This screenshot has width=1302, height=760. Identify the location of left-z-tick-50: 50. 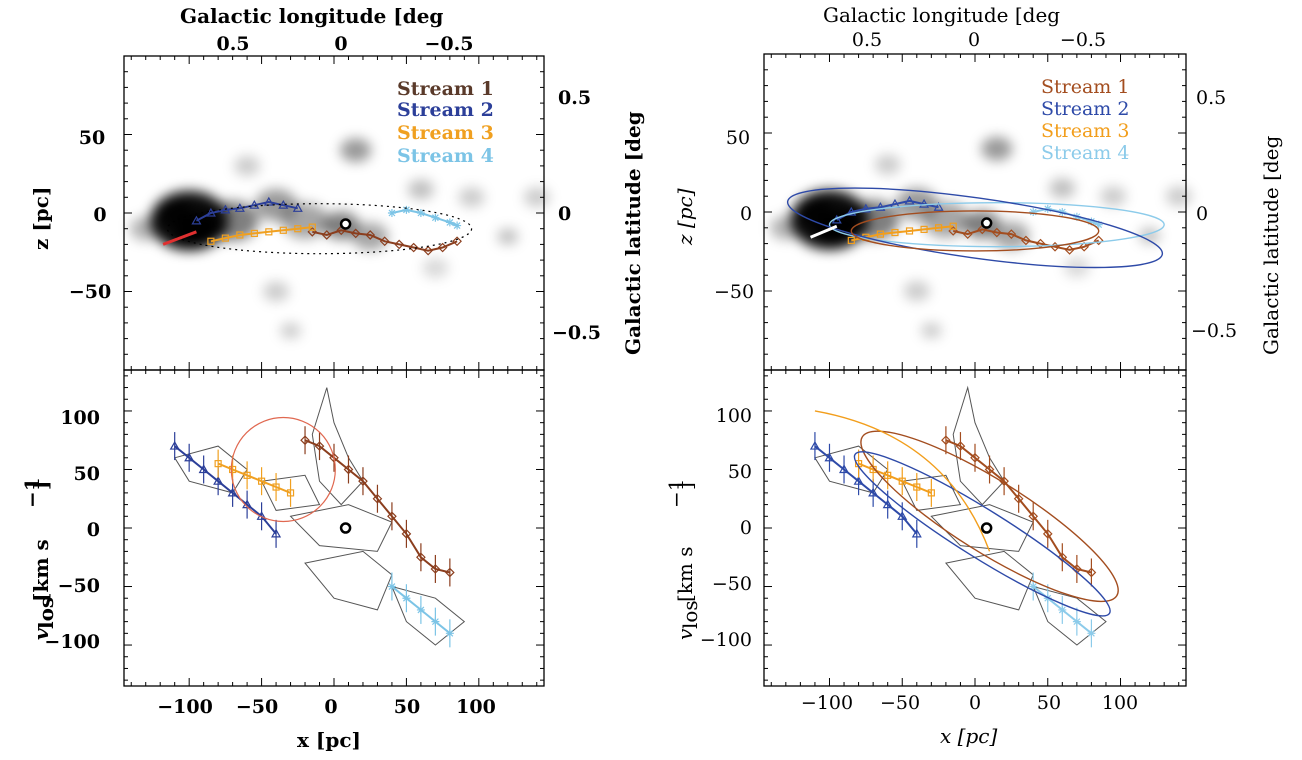
(92, 138).